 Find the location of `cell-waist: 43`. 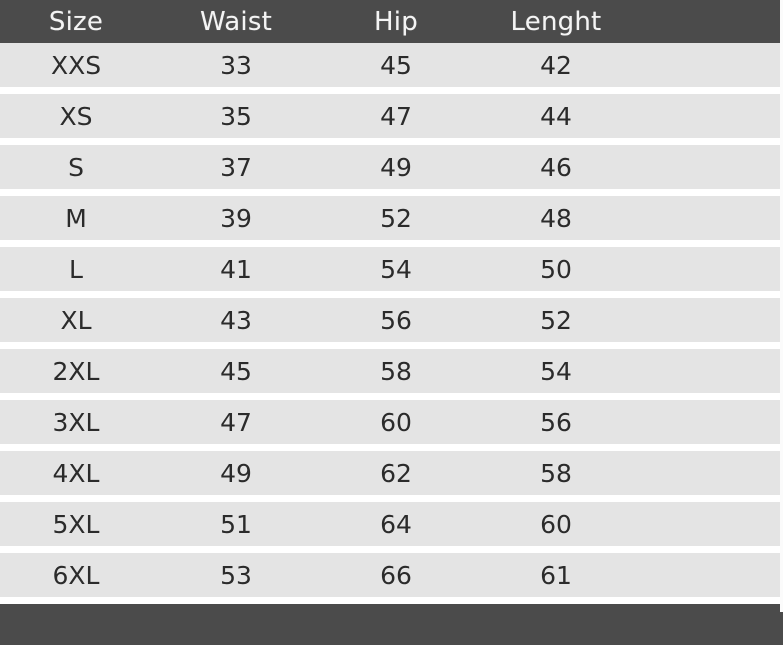

cell-waist: 43 is located at coordinates (236, 320).